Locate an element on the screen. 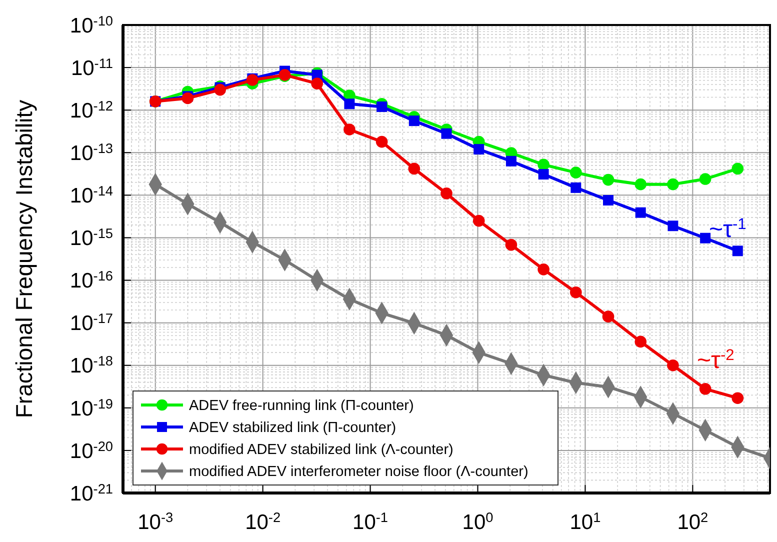 Image resolution: width=777 pixels, height=542 pixels. x-tick-label: 10$^{-1}$ is located at coordinates (370, 522).